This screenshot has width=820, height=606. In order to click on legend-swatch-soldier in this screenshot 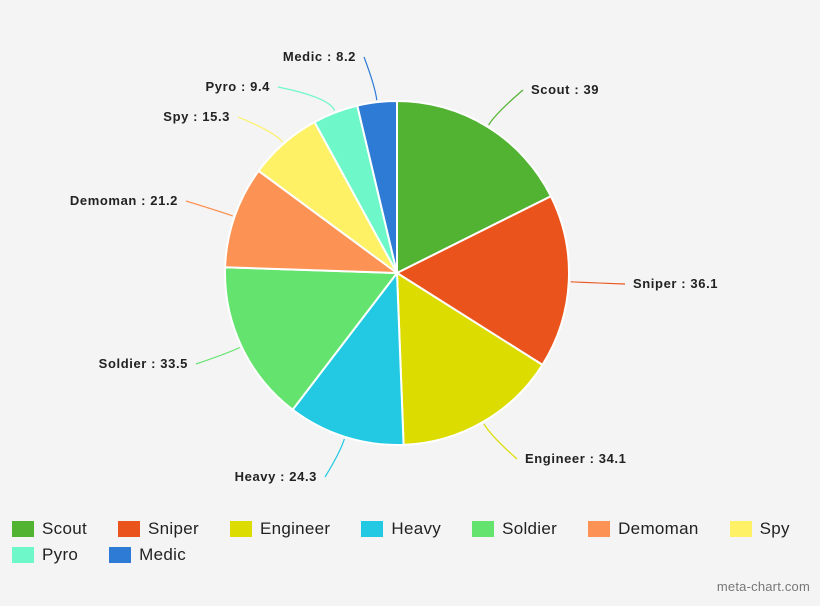, I will do `click(483, 529)`.